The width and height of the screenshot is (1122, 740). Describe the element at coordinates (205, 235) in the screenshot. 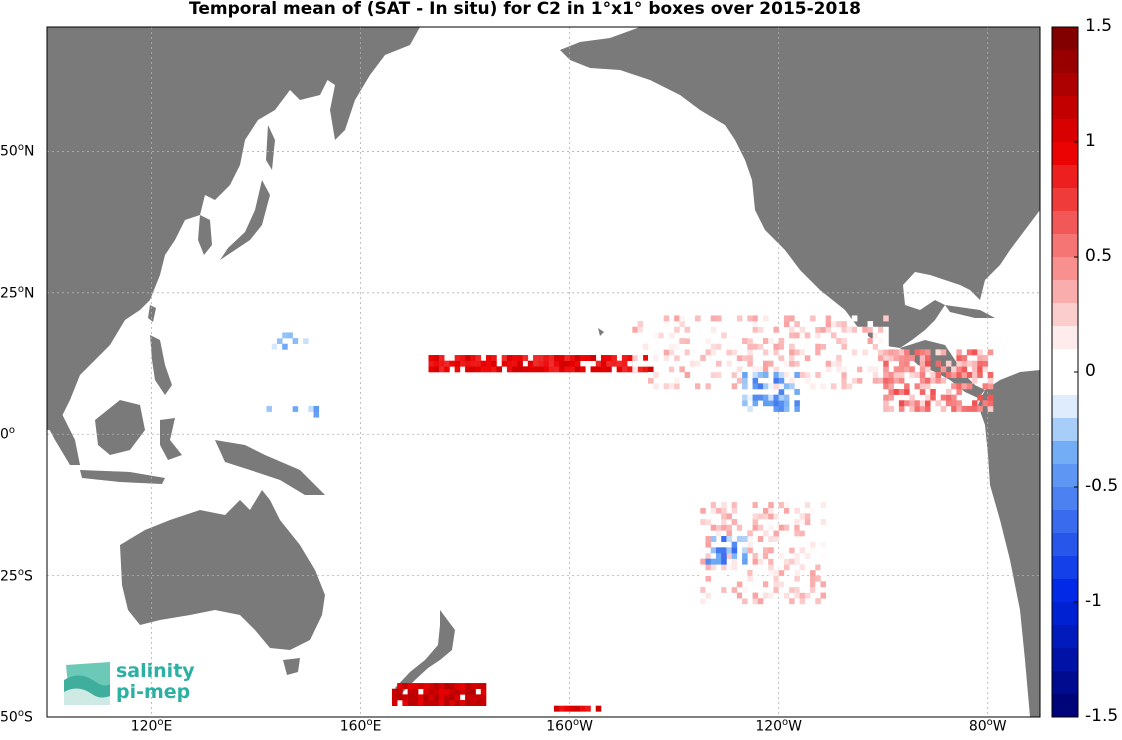

I see `land-korea` at that location.